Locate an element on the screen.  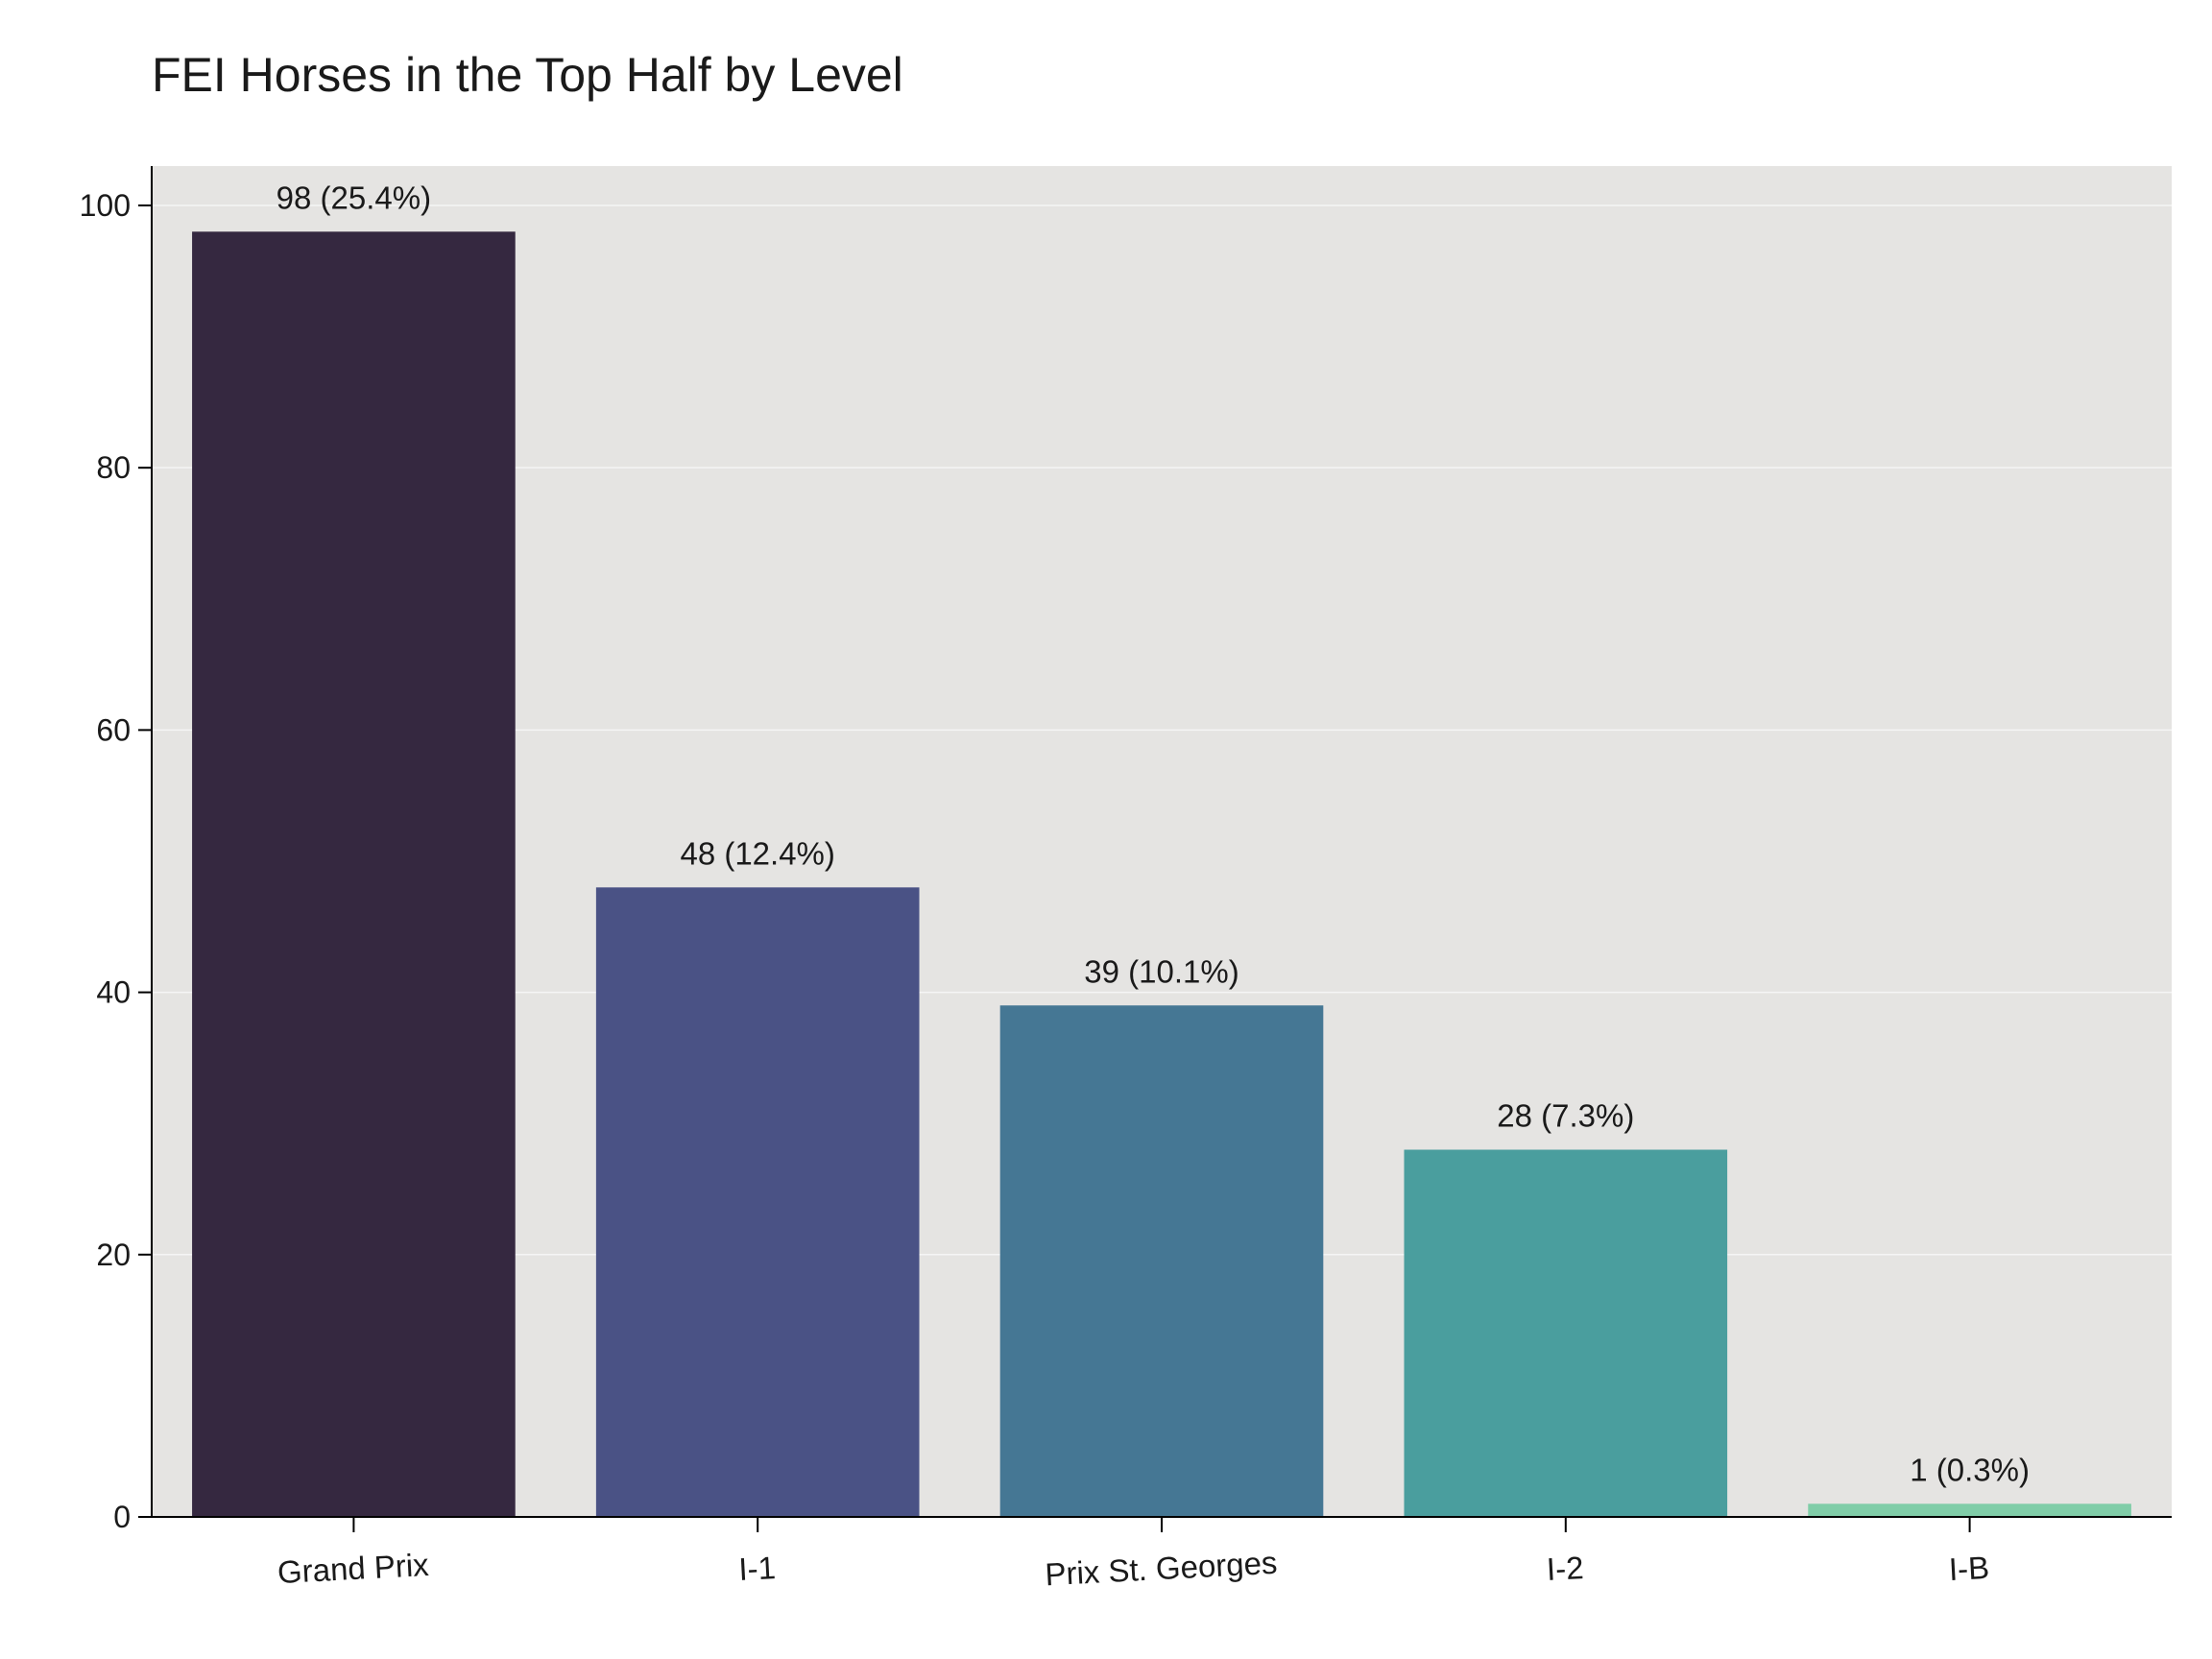
x-tick-label: Prix St. Georges is located at coordinates (1162, 1569).